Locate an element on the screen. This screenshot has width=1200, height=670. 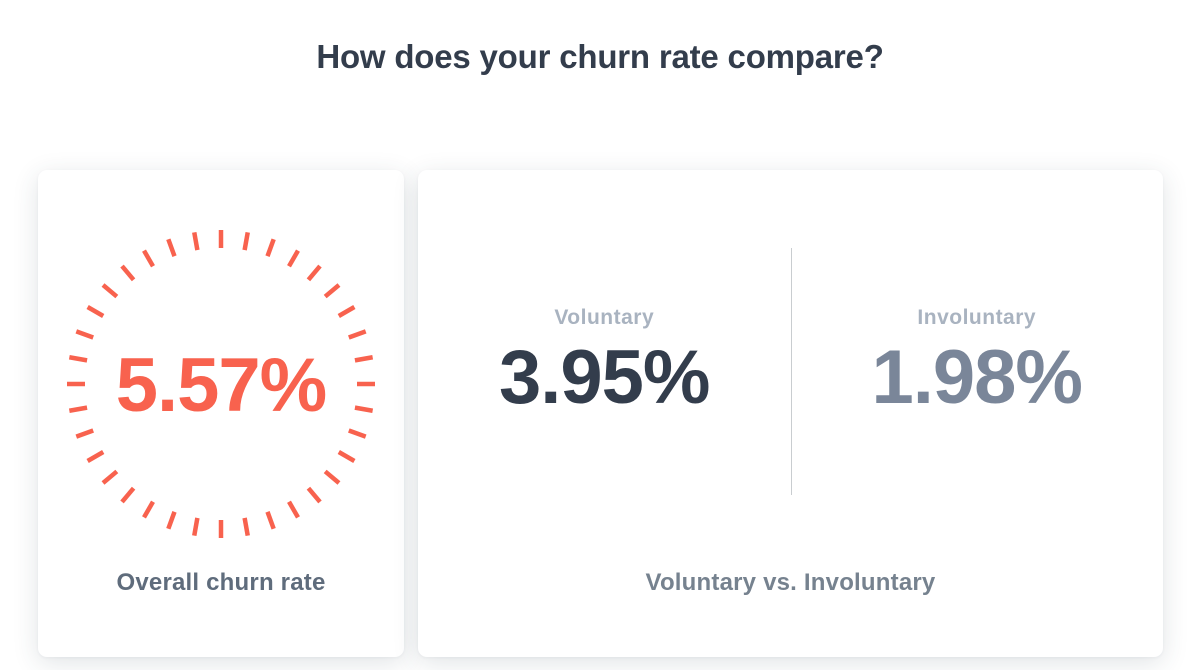
involuntary-label: Involuntary is located at coordinates (977, 317).